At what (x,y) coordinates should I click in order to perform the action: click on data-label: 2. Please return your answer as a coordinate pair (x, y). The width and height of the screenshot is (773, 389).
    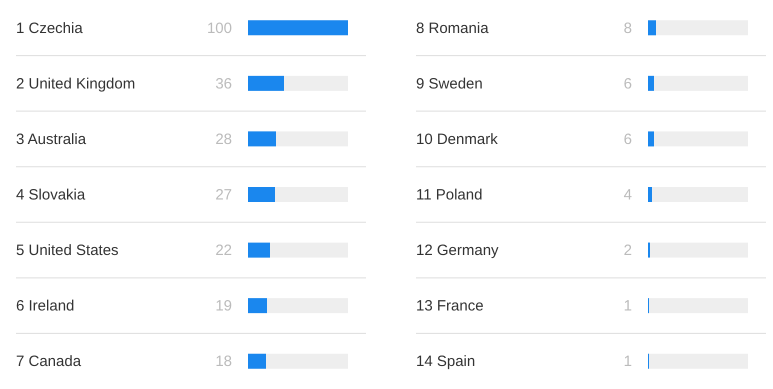
    Looking at the image, I should click on (628, 251).